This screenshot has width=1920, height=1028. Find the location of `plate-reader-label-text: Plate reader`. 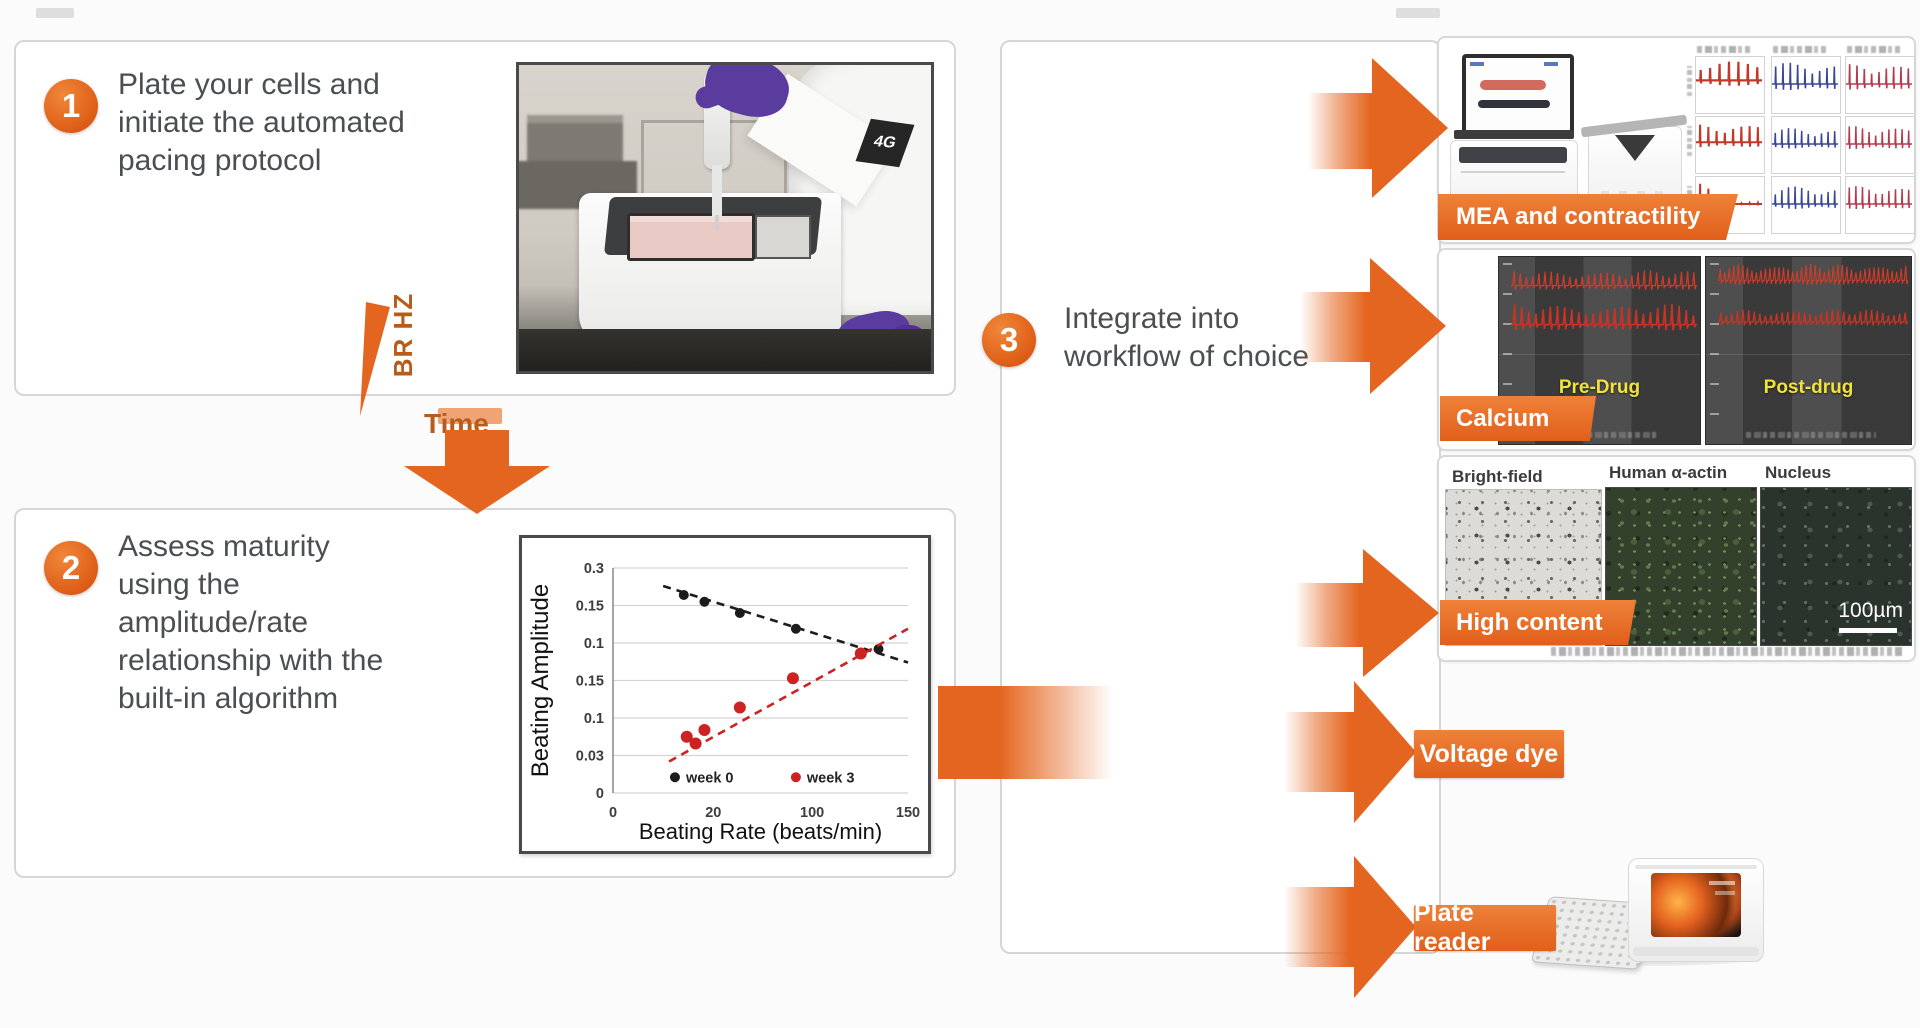

plate-reader-label-text: Plate reader is located at coordinates (1452, 927).